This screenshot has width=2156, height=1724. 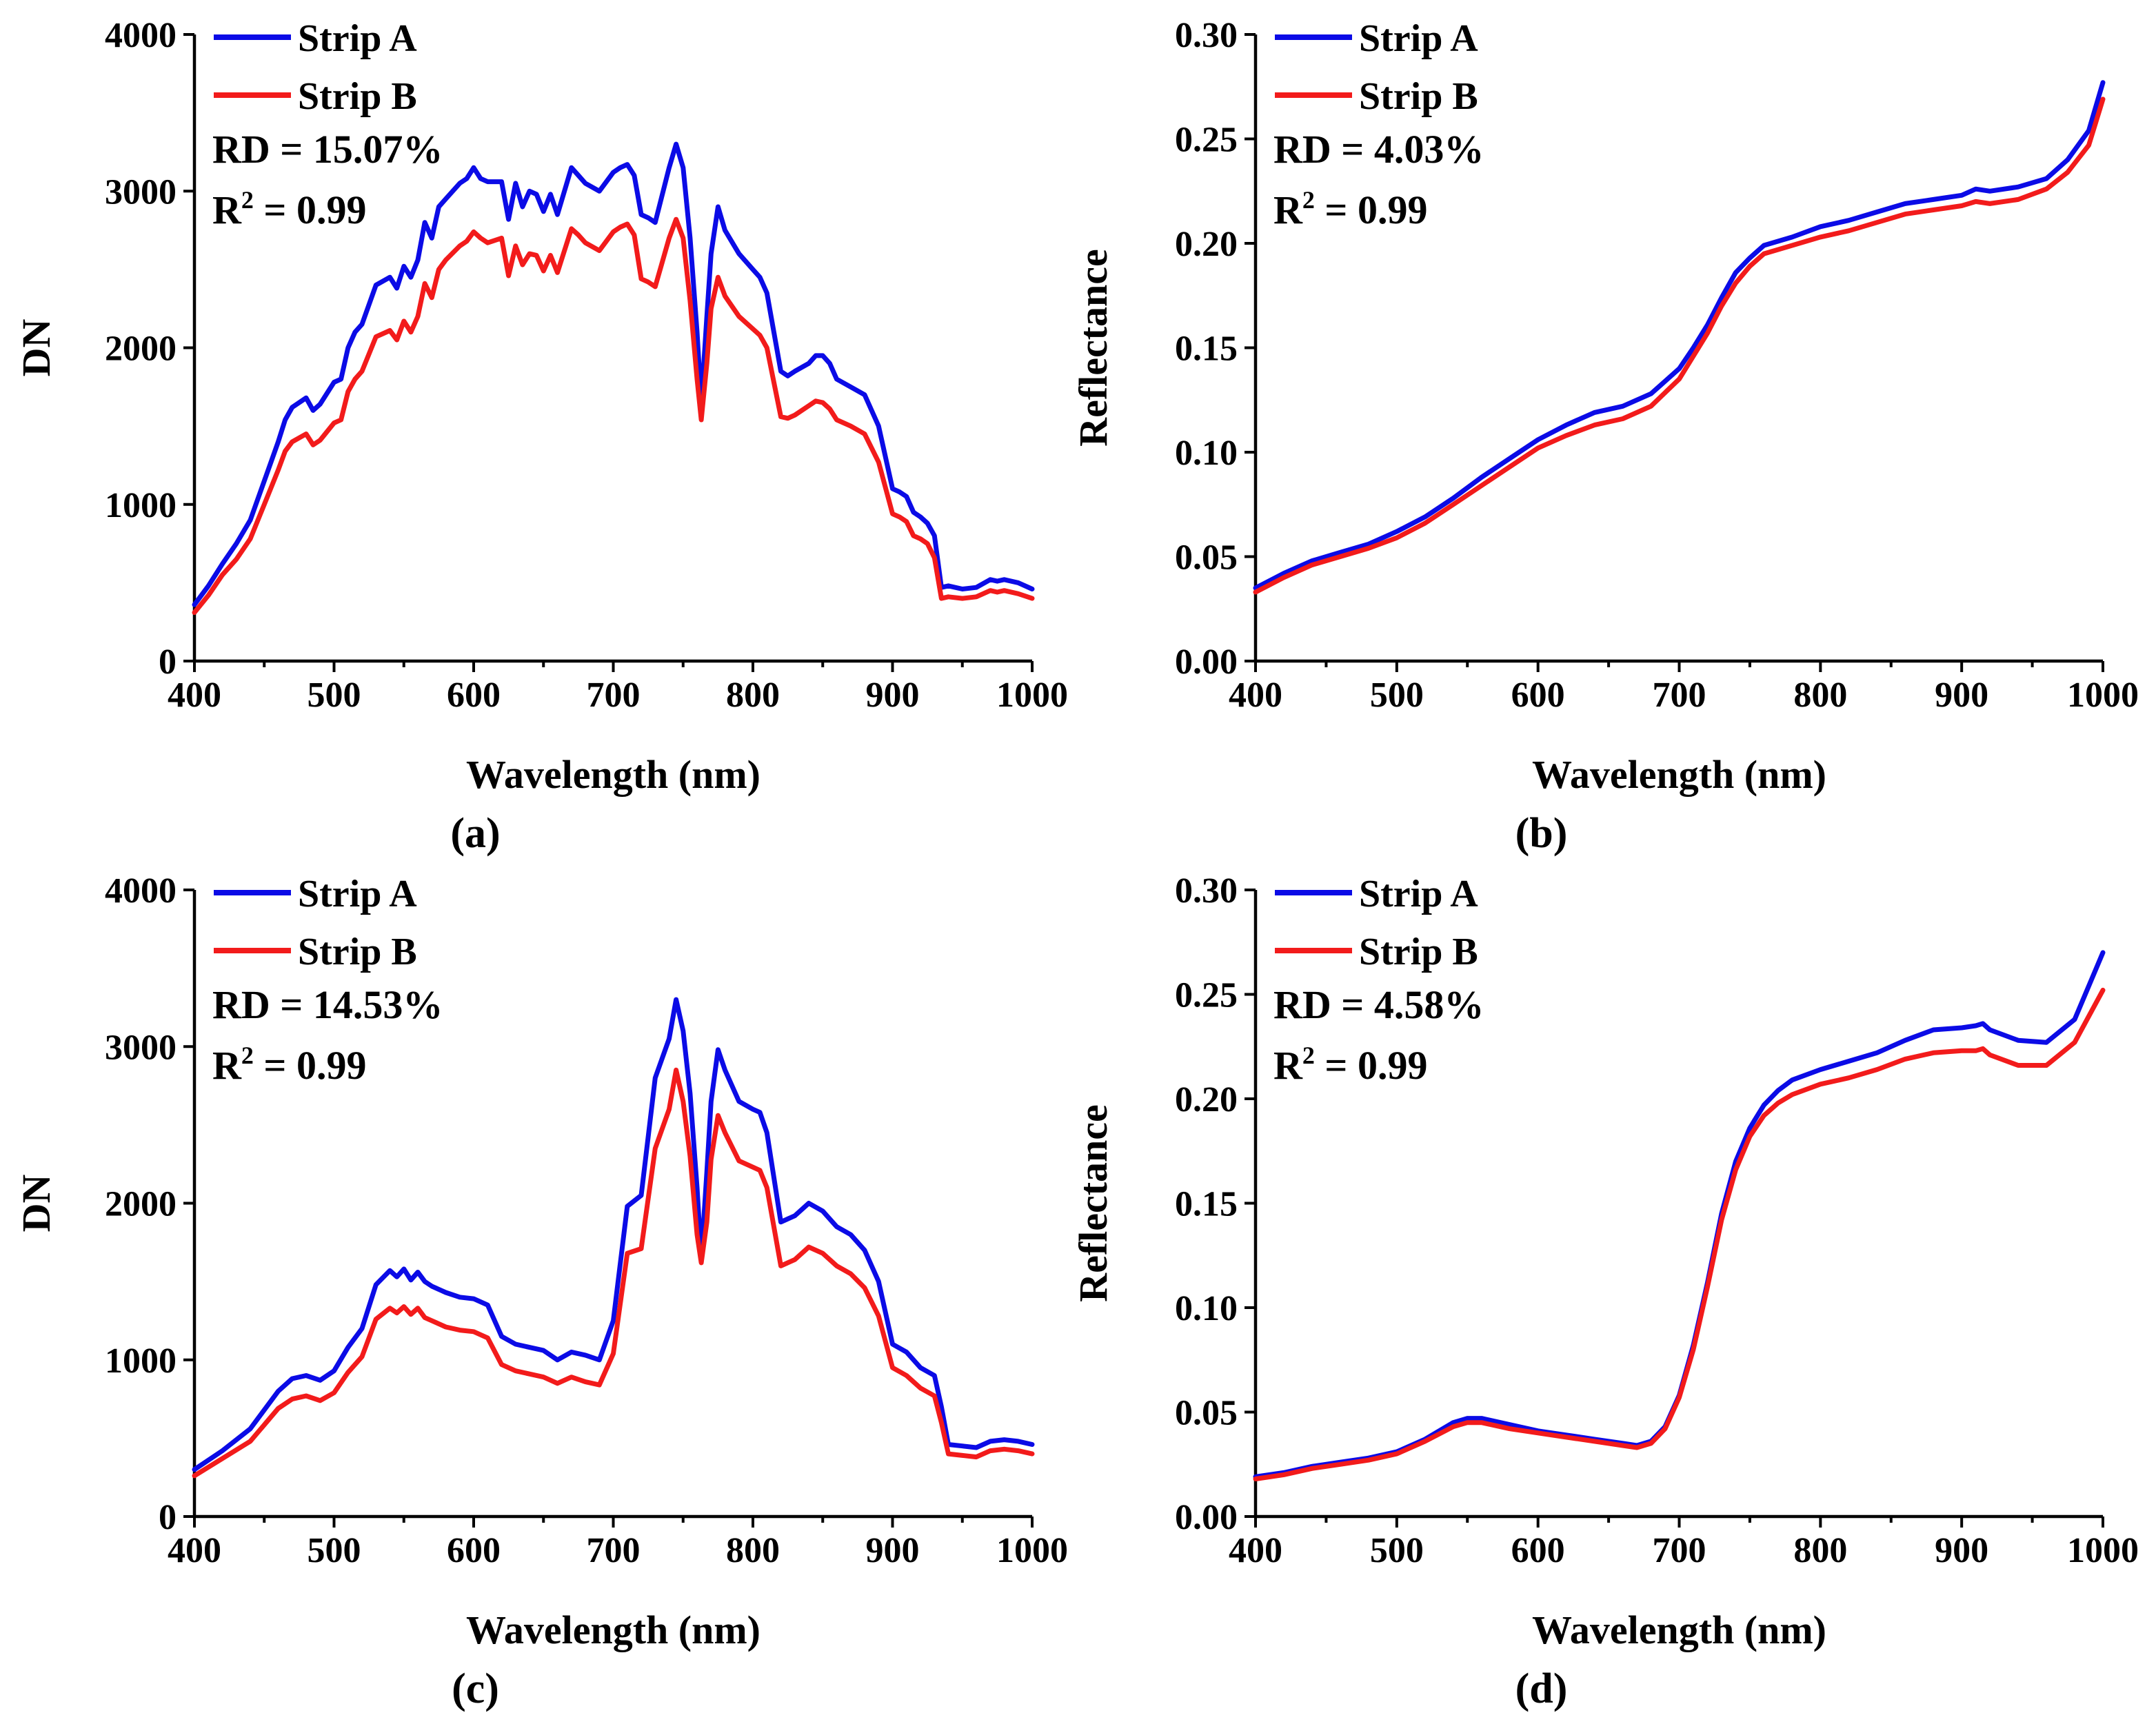 I want to click on panel-label: (d), so click(x=1541, y=1689).